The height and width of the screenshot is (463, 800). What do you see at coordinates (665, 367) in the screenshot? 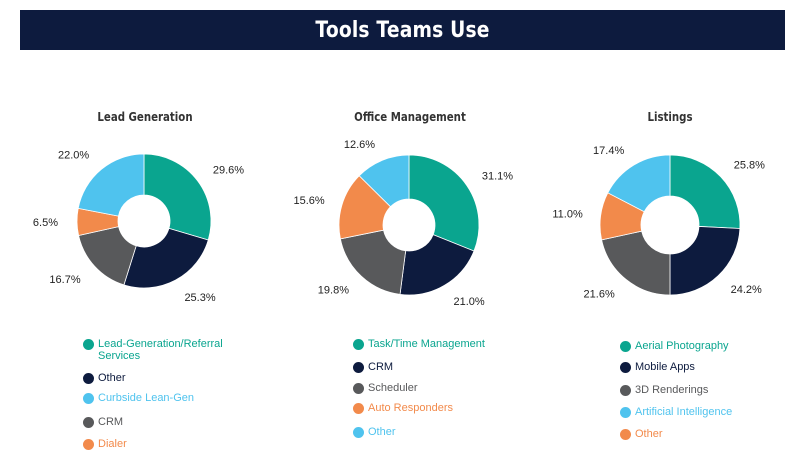
I see `legend-label: Mobile Apps` at bounding box center [665, 367].